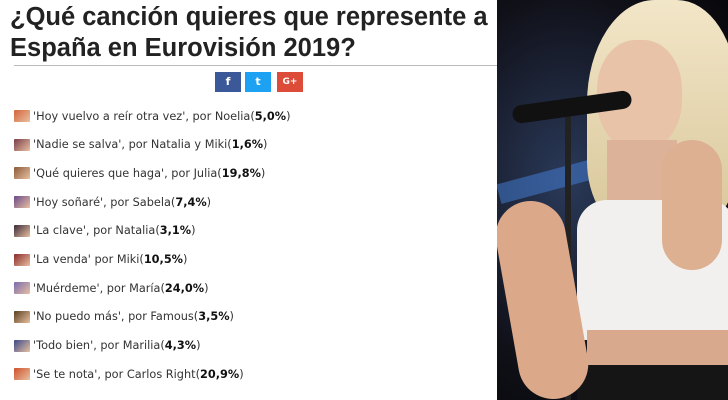 The width and height of the screenshot is (728, 400). I want to click on vote-percentage: 7,4%, so click(191, 202).